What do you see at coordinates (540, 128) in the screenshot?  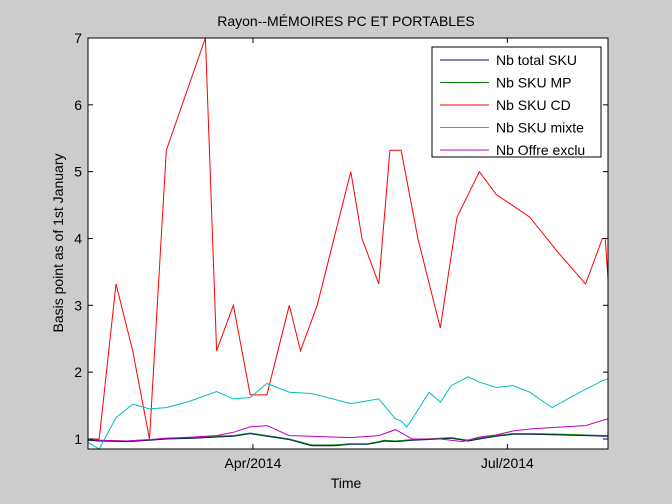 I see `legend-label-3: Nb SKU mixte` at bounding box center [540, 128].